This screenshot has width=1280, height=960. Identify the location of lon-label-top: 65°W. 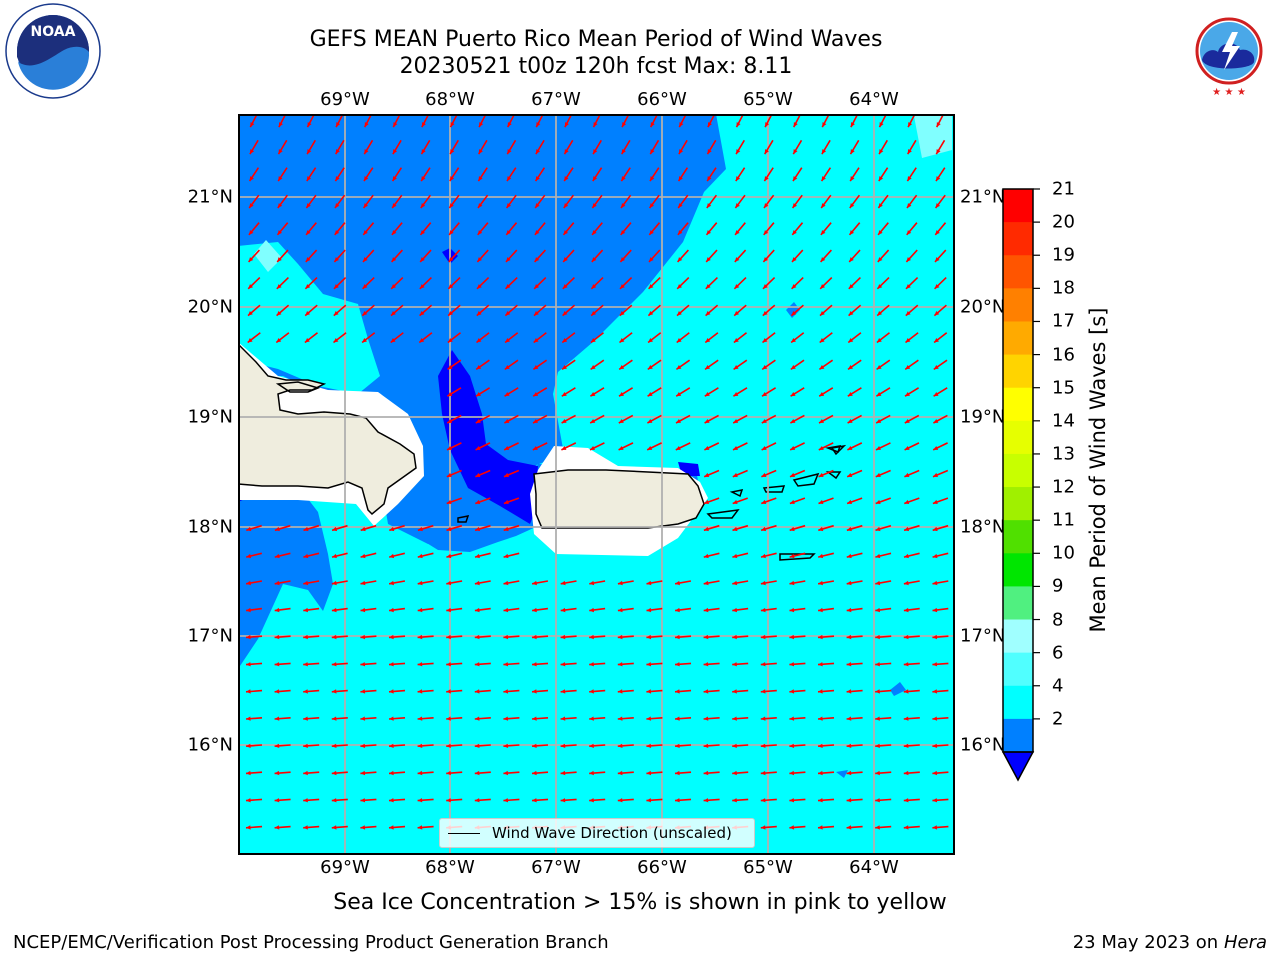
(768, 99).